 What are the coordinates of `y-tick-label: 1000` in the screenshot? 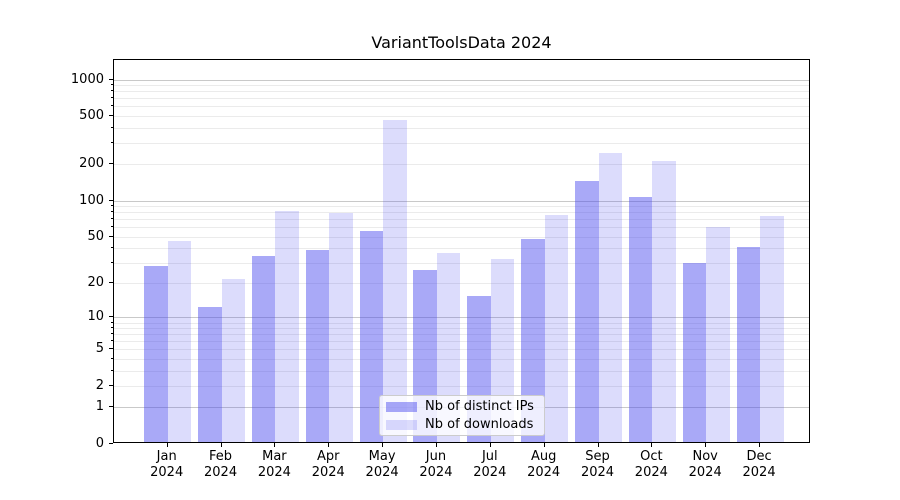 It's located at (87, 79).